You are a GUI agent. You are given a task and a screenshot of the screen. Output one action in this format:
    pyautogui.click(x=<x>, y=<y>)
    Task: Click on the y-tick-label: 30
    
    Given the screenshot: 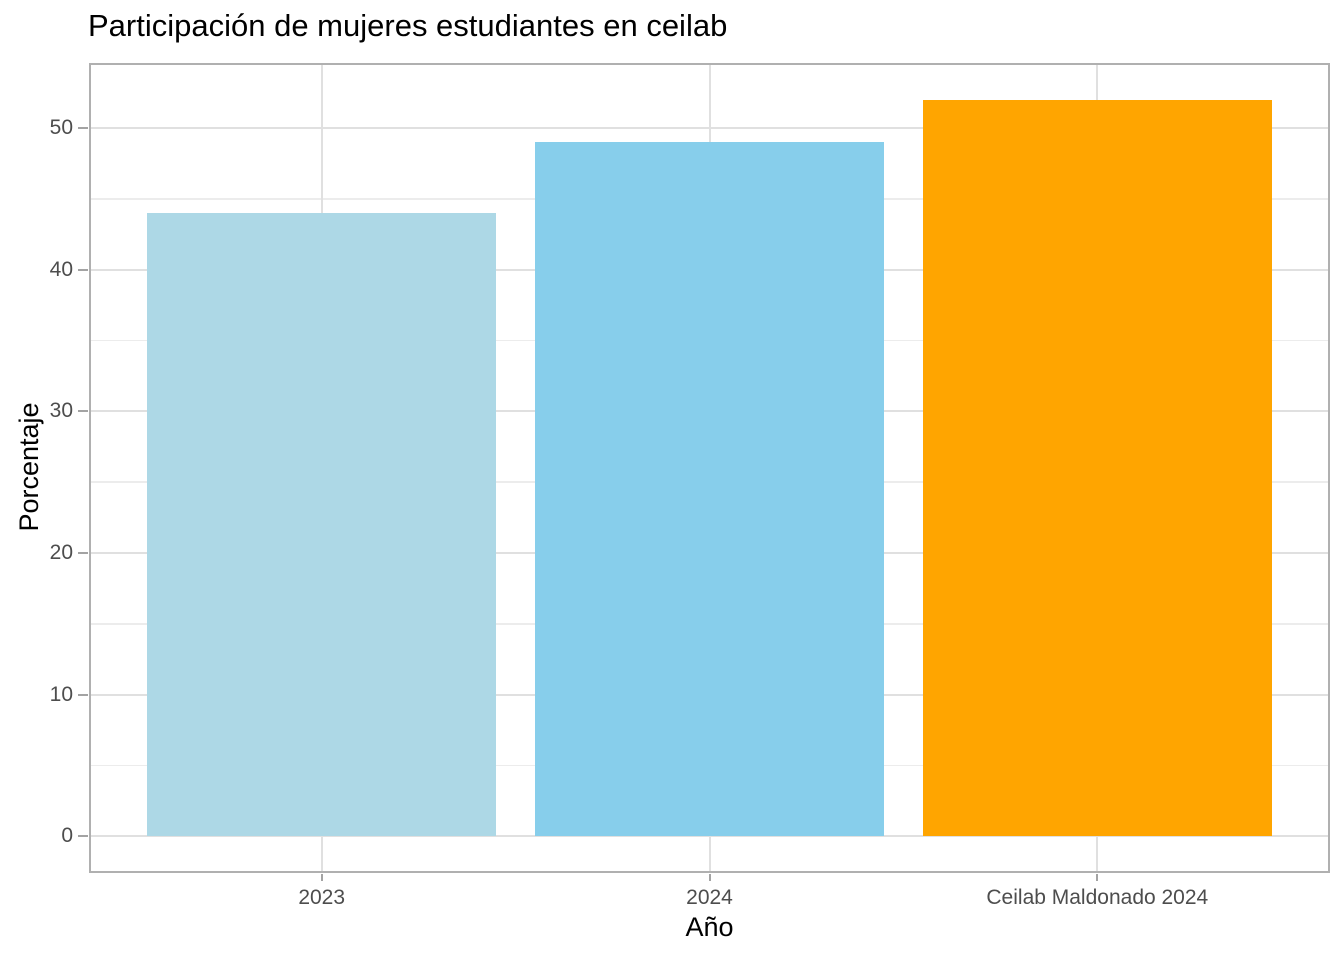 What is the action you would take?
    pyautogui.click(x=61, y=411)
    